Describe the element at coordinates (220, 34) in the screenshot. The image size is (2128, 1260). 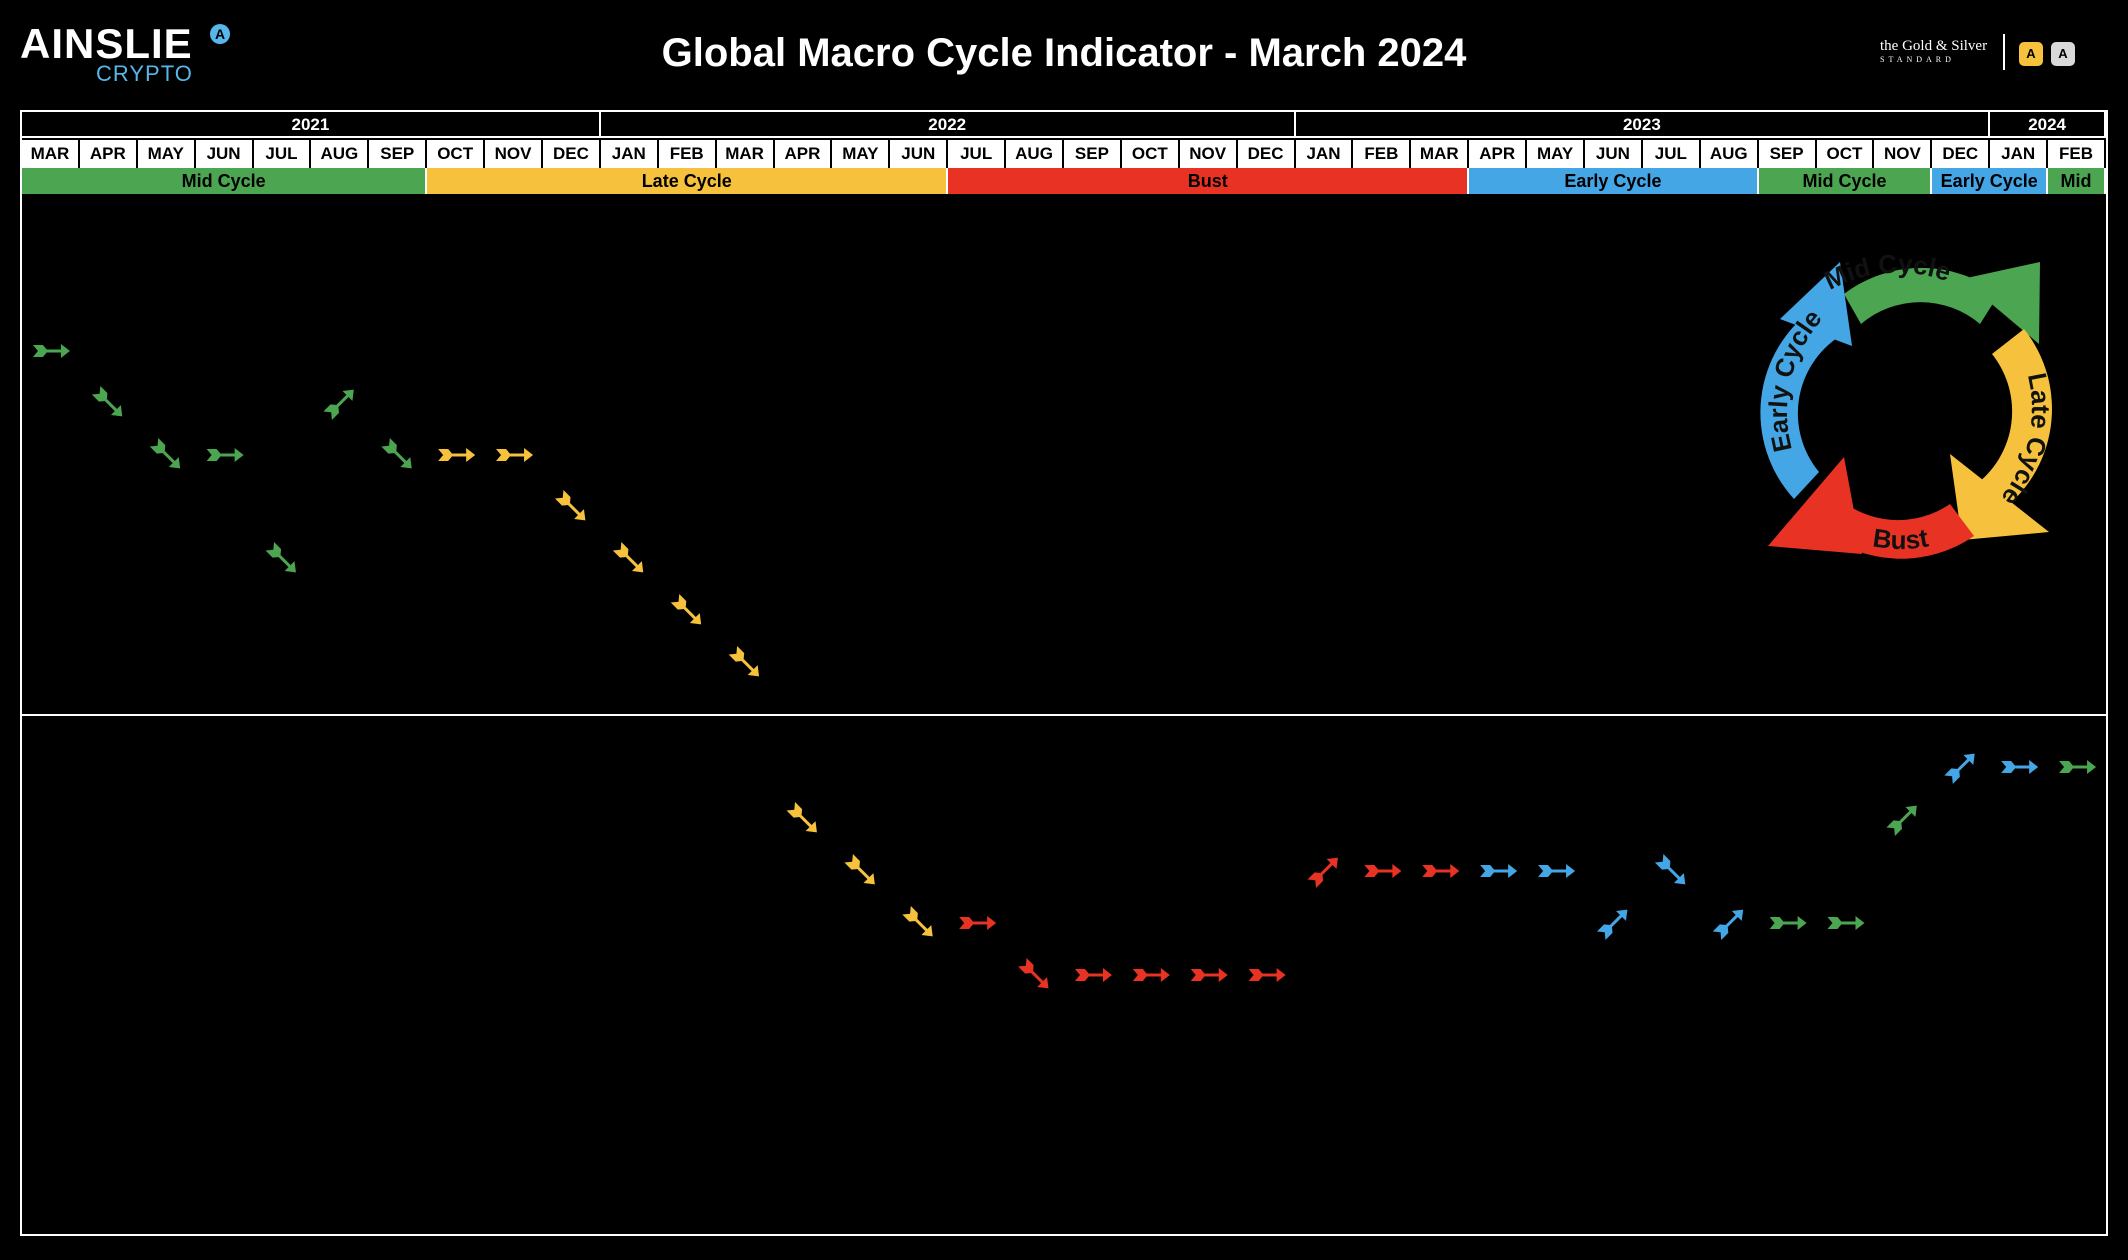
I see `logo-mark-icon: A` at that location.